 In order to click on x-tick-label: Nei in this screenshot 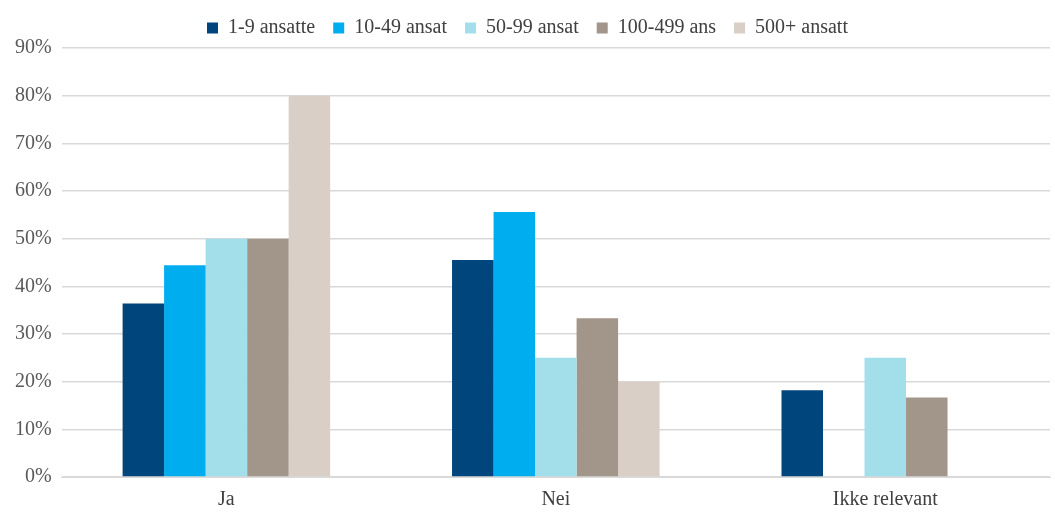, I will do `click(556, 498)`.